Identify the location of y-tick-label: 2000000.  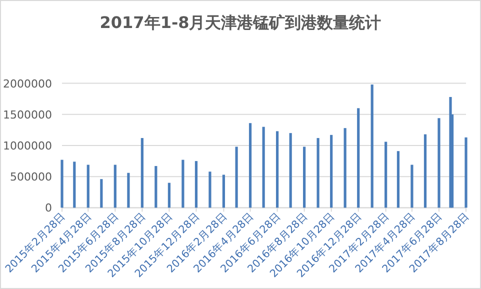
(27, 83).